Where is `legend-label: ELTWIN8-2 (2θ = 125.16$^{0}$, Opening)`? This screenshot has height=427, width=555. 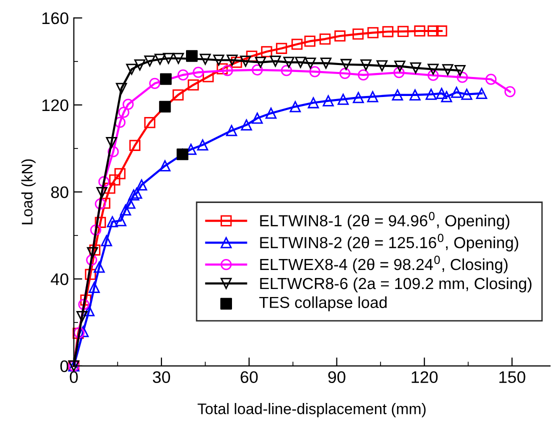
legend-label: ELTWIN8-2 (2θ = 125.16$^{0}$, Opening) is located at coordinates (389, 243).